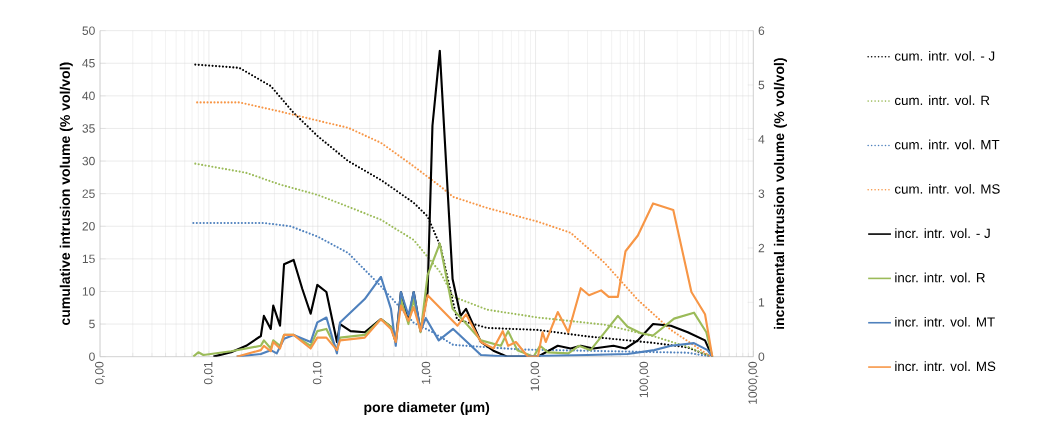  Describe the element at coordinates (92, 357) in the screenshot. I see `y-tick-label: 0` at that location.